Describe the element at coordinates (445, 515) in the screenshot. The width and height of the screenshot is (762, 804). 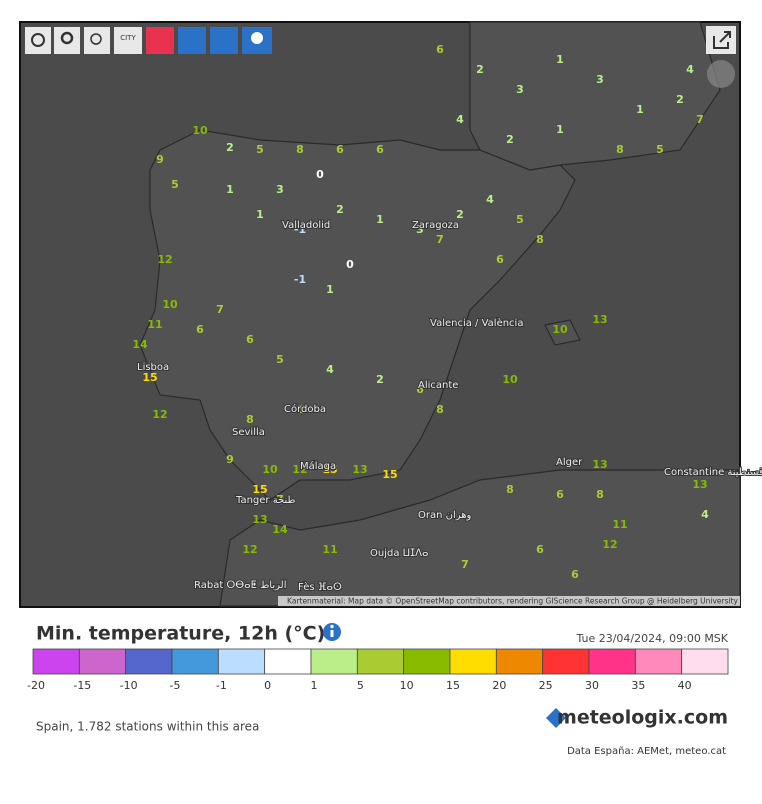
I see `city-label: Oran وهران` at that location.